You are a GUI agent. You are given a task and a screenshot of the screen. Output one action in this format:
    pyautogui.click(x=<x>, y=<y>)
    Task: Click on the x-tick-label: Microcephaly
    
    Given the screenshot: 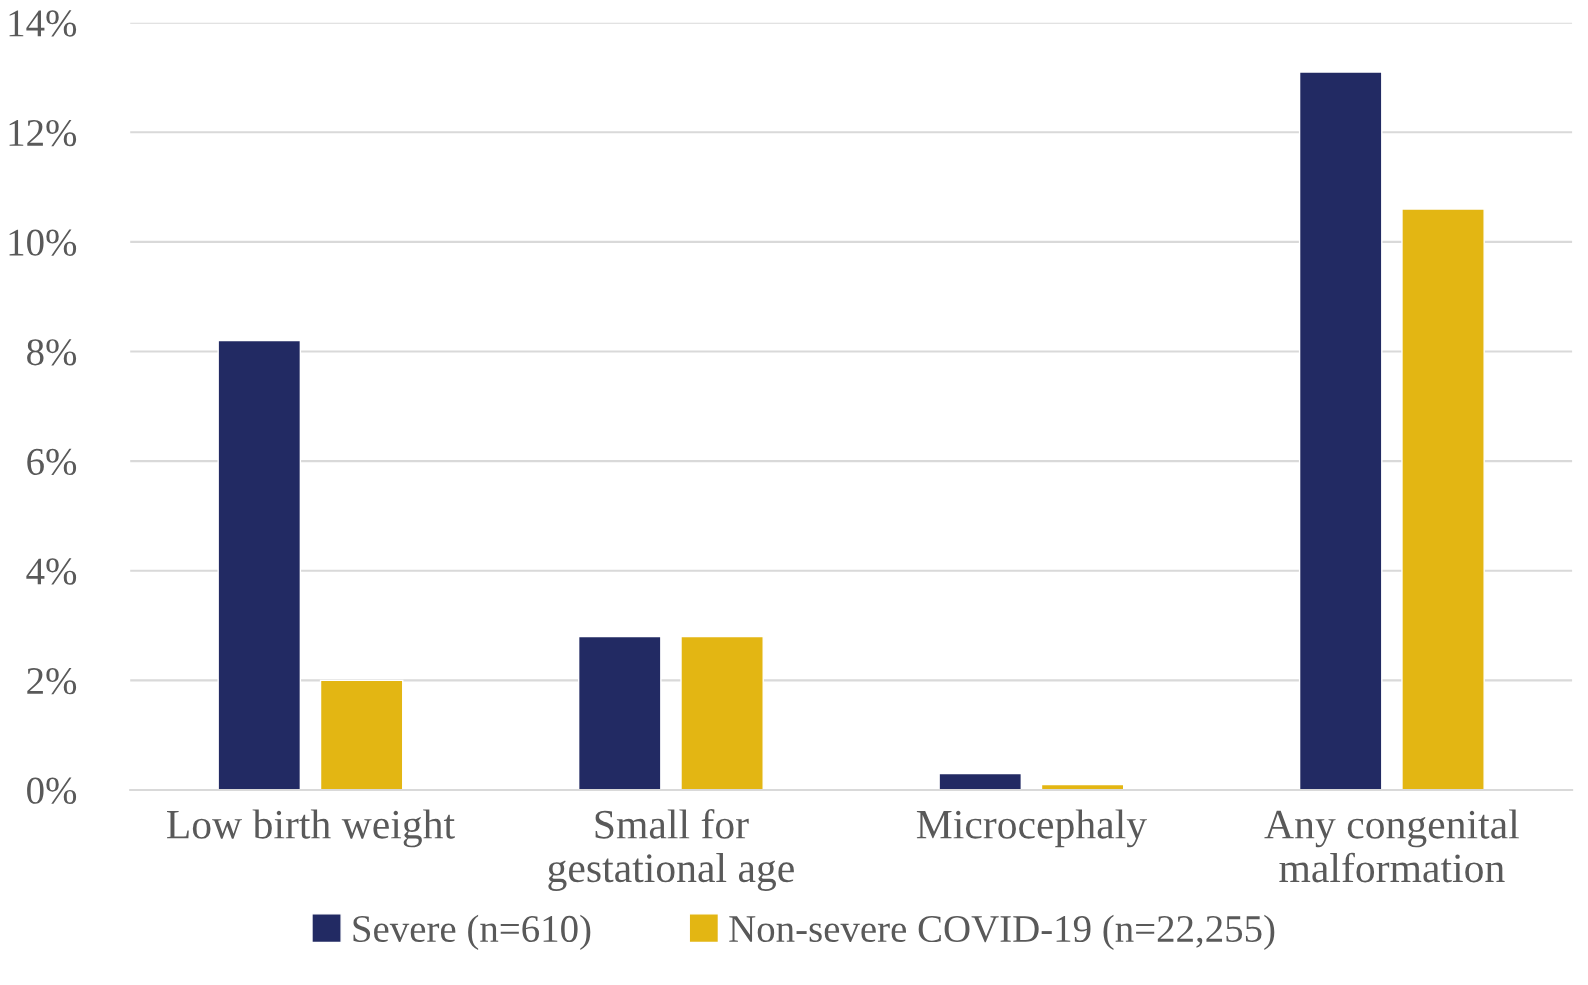 What is the action you would take?
    pyautogui.click(x=1031, y=828)
    